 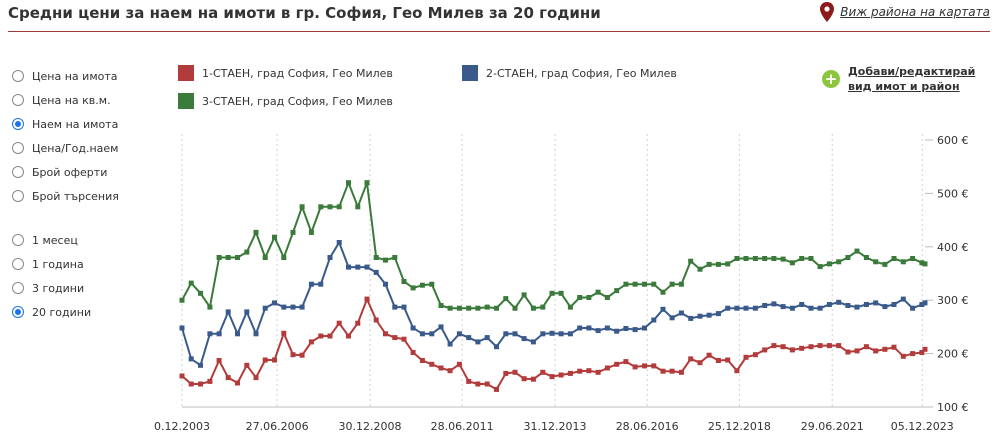 What do you see at coordinates (92, 100) in the screenshot?
I see `metric-option-price-per-sqm: Цена на кв.м.` at bounding box center [92, 100].